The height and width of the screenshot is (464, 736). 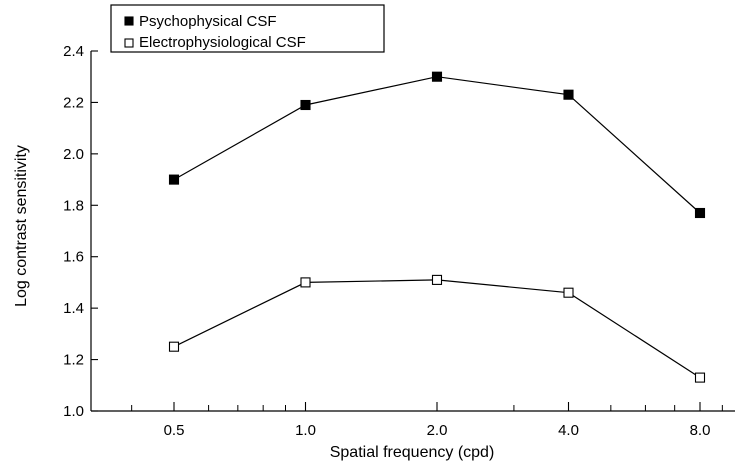 What do you see at coordinates (222, 42) in the screenshot?
I see `legend-label-electrophysiological: Electrophysiological CSF` at bounding box center [222, 42].